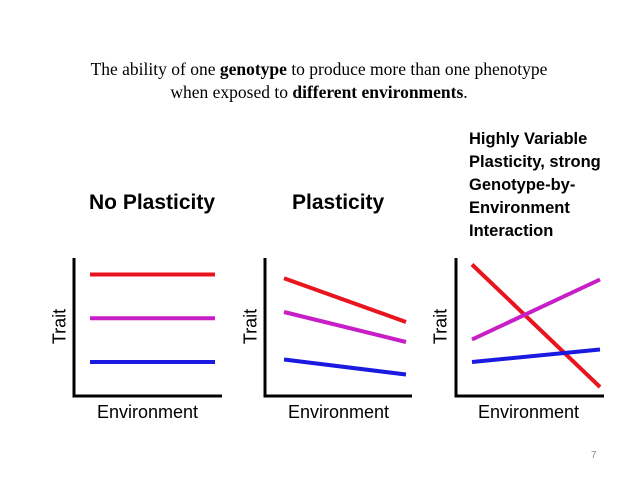  What do you see at coordinates (155, 69) in the screenshot?
I see `definition-line1-part-a: The ability of one` at bounding box center [155, 69].